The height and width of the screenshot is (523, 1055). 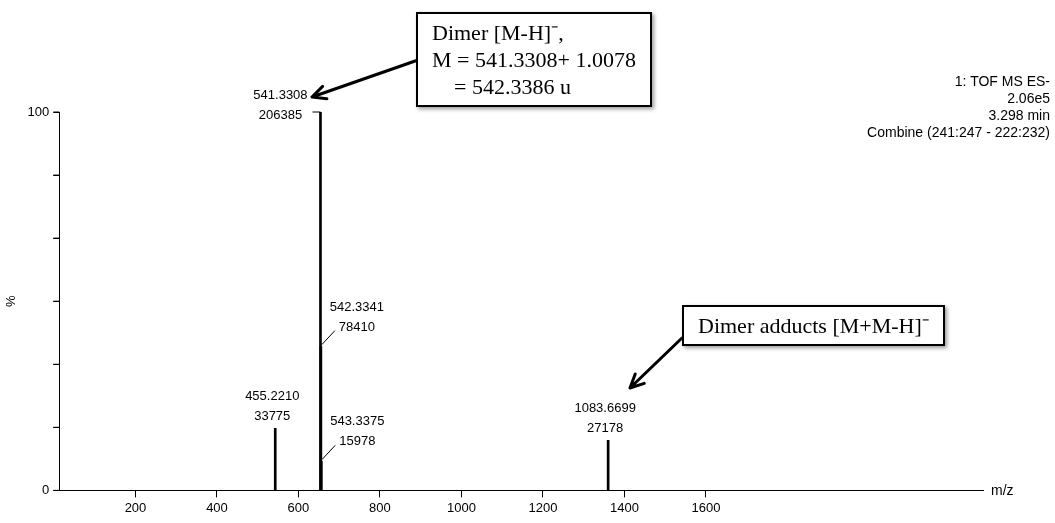 What do you see at coordinates (461, 507) in the screenshot?
I see `x-tick-label: 1000` at bounding box center [461, 507].